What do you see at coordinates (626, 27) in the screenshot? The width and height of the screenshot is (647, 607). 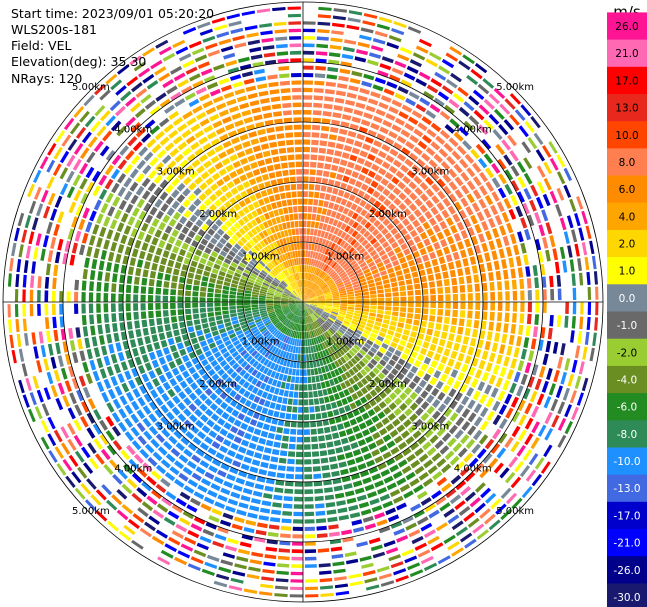 I see `colorbar-tick-label: 26.0` at bounding box center [626, 27].